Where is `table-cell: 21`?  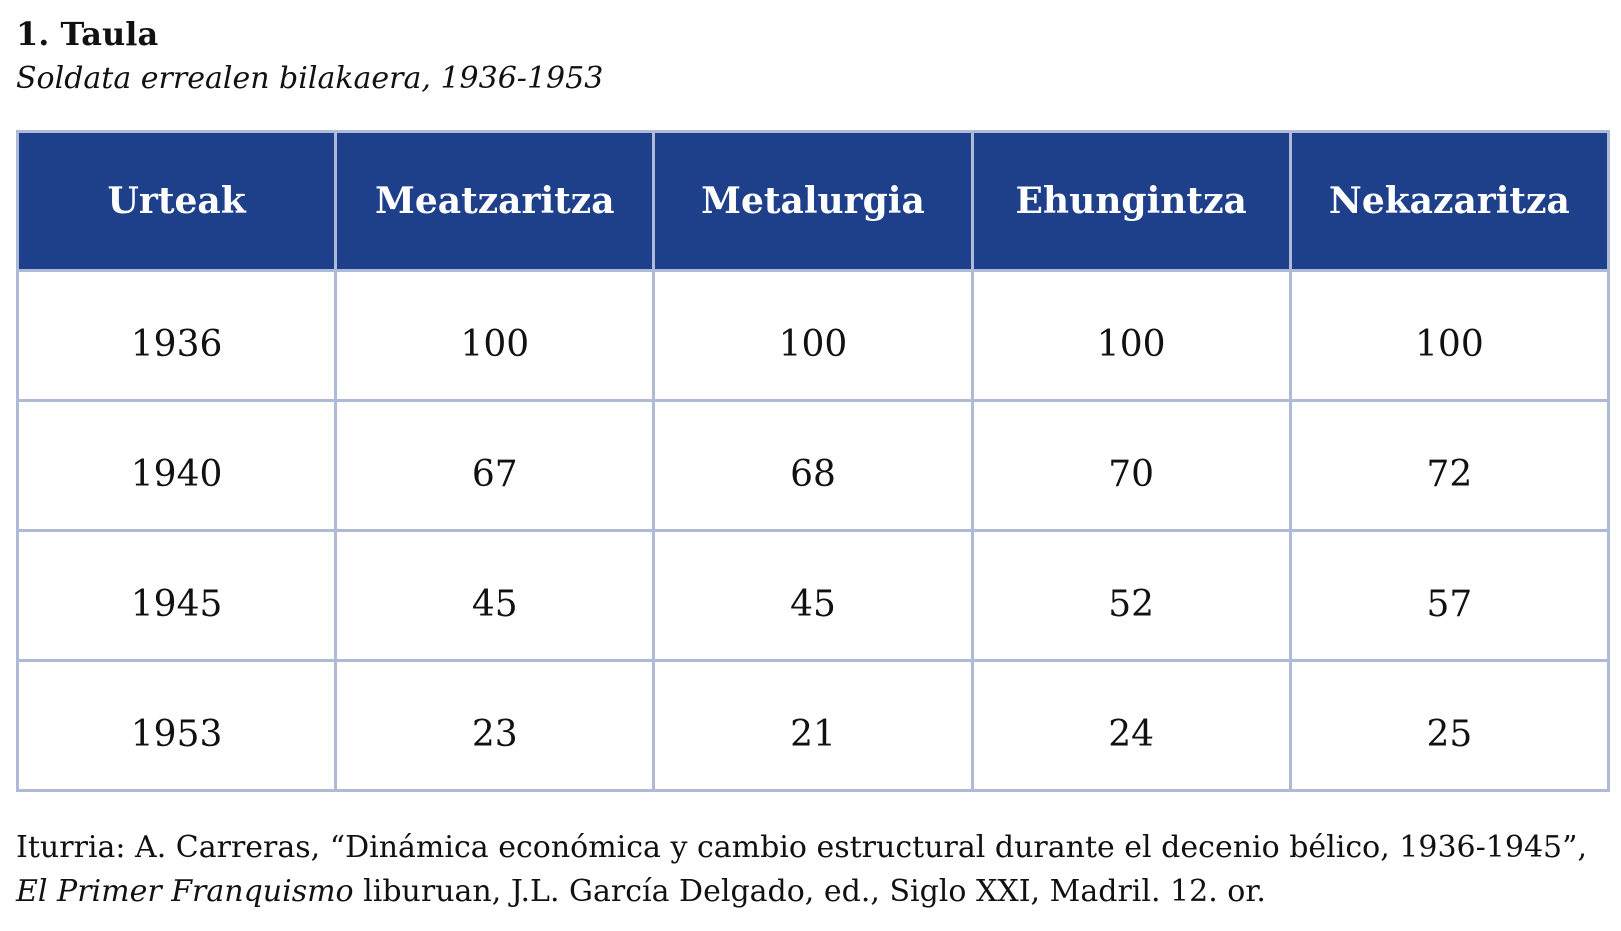 table-cell: 21 is located at coordinates (813, 725).